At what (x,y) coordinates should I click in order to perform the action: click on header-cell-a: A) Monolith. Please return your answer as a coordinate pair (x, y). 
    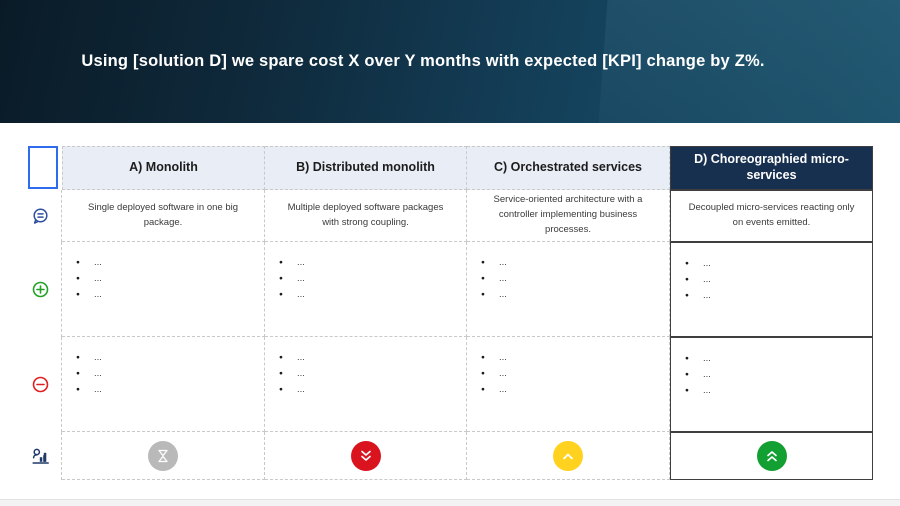
    Looking at the image, I should click on (163, 168).